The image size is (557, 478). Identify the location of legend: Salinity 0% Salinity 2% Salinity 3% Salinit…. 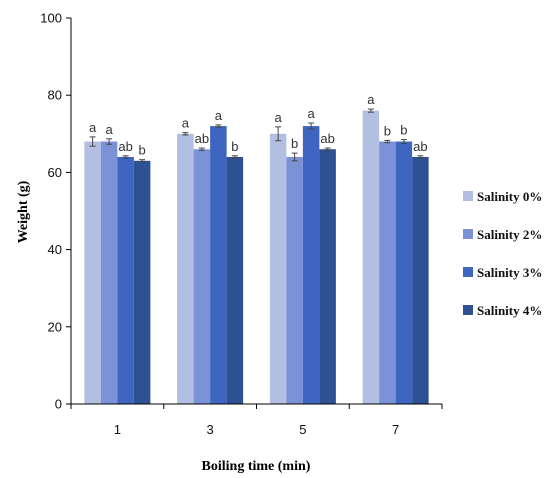
(502, 253).